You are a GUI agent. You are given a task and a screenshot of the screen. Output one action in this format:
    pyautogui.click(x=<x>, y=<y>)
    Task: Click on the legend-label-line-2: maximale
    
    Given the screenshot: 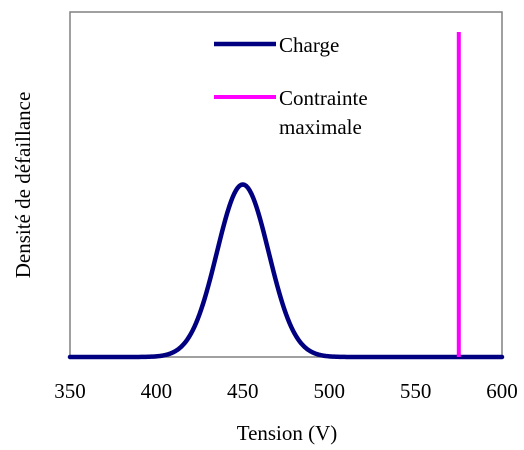 What is the action you would take?
    pyautogui.click(x=320, y=127)
    